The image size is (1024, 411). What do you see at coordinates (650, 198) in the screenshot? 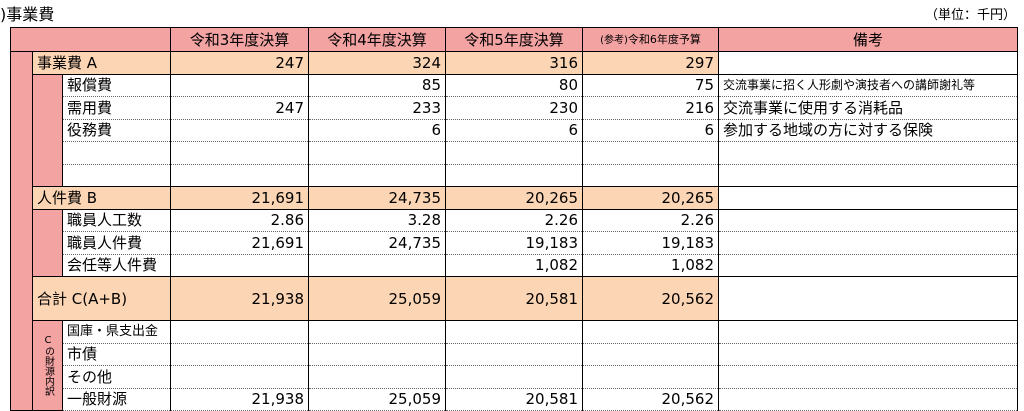
I see `value-cell: 20,265` at bounding box center [650, 198].